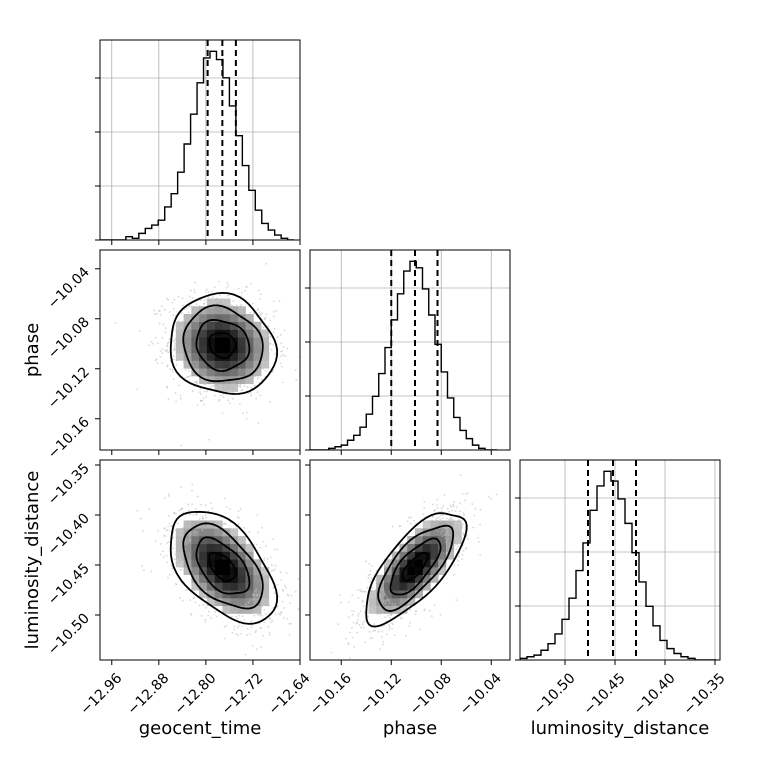 Image resolution: width=760 pixels, height=760 pixels. What do you see at coordinates (404, 355) in the screenshot?
I see `histogram-step-phase` at bounding box center [404, 355].